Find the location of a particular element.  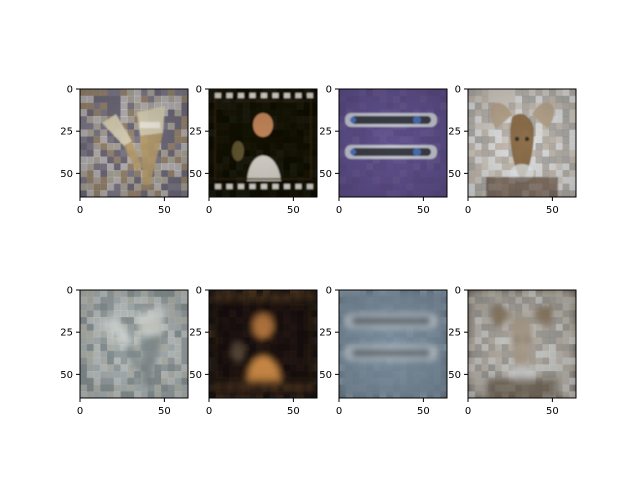

panel-reconstruction-6: 0 50 0 25 50 is located at coordinates (253, 351).